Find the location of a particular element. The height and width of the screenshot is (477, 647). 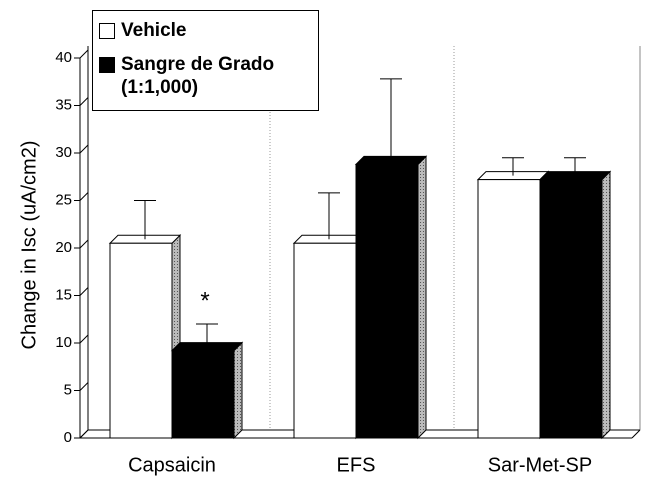

y-tick-label: 25 is located at coordinates (63, 199).